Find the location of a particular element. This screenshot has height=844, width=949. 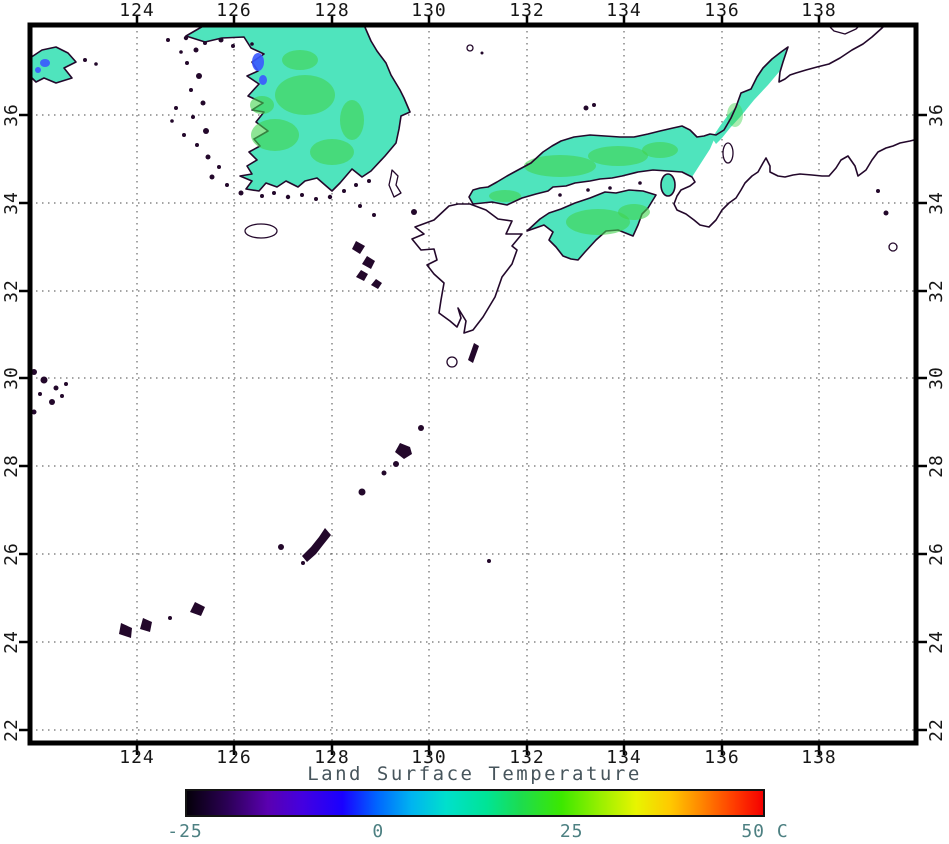

longitude-label-top: 126 is located at coordinates (234, 10).